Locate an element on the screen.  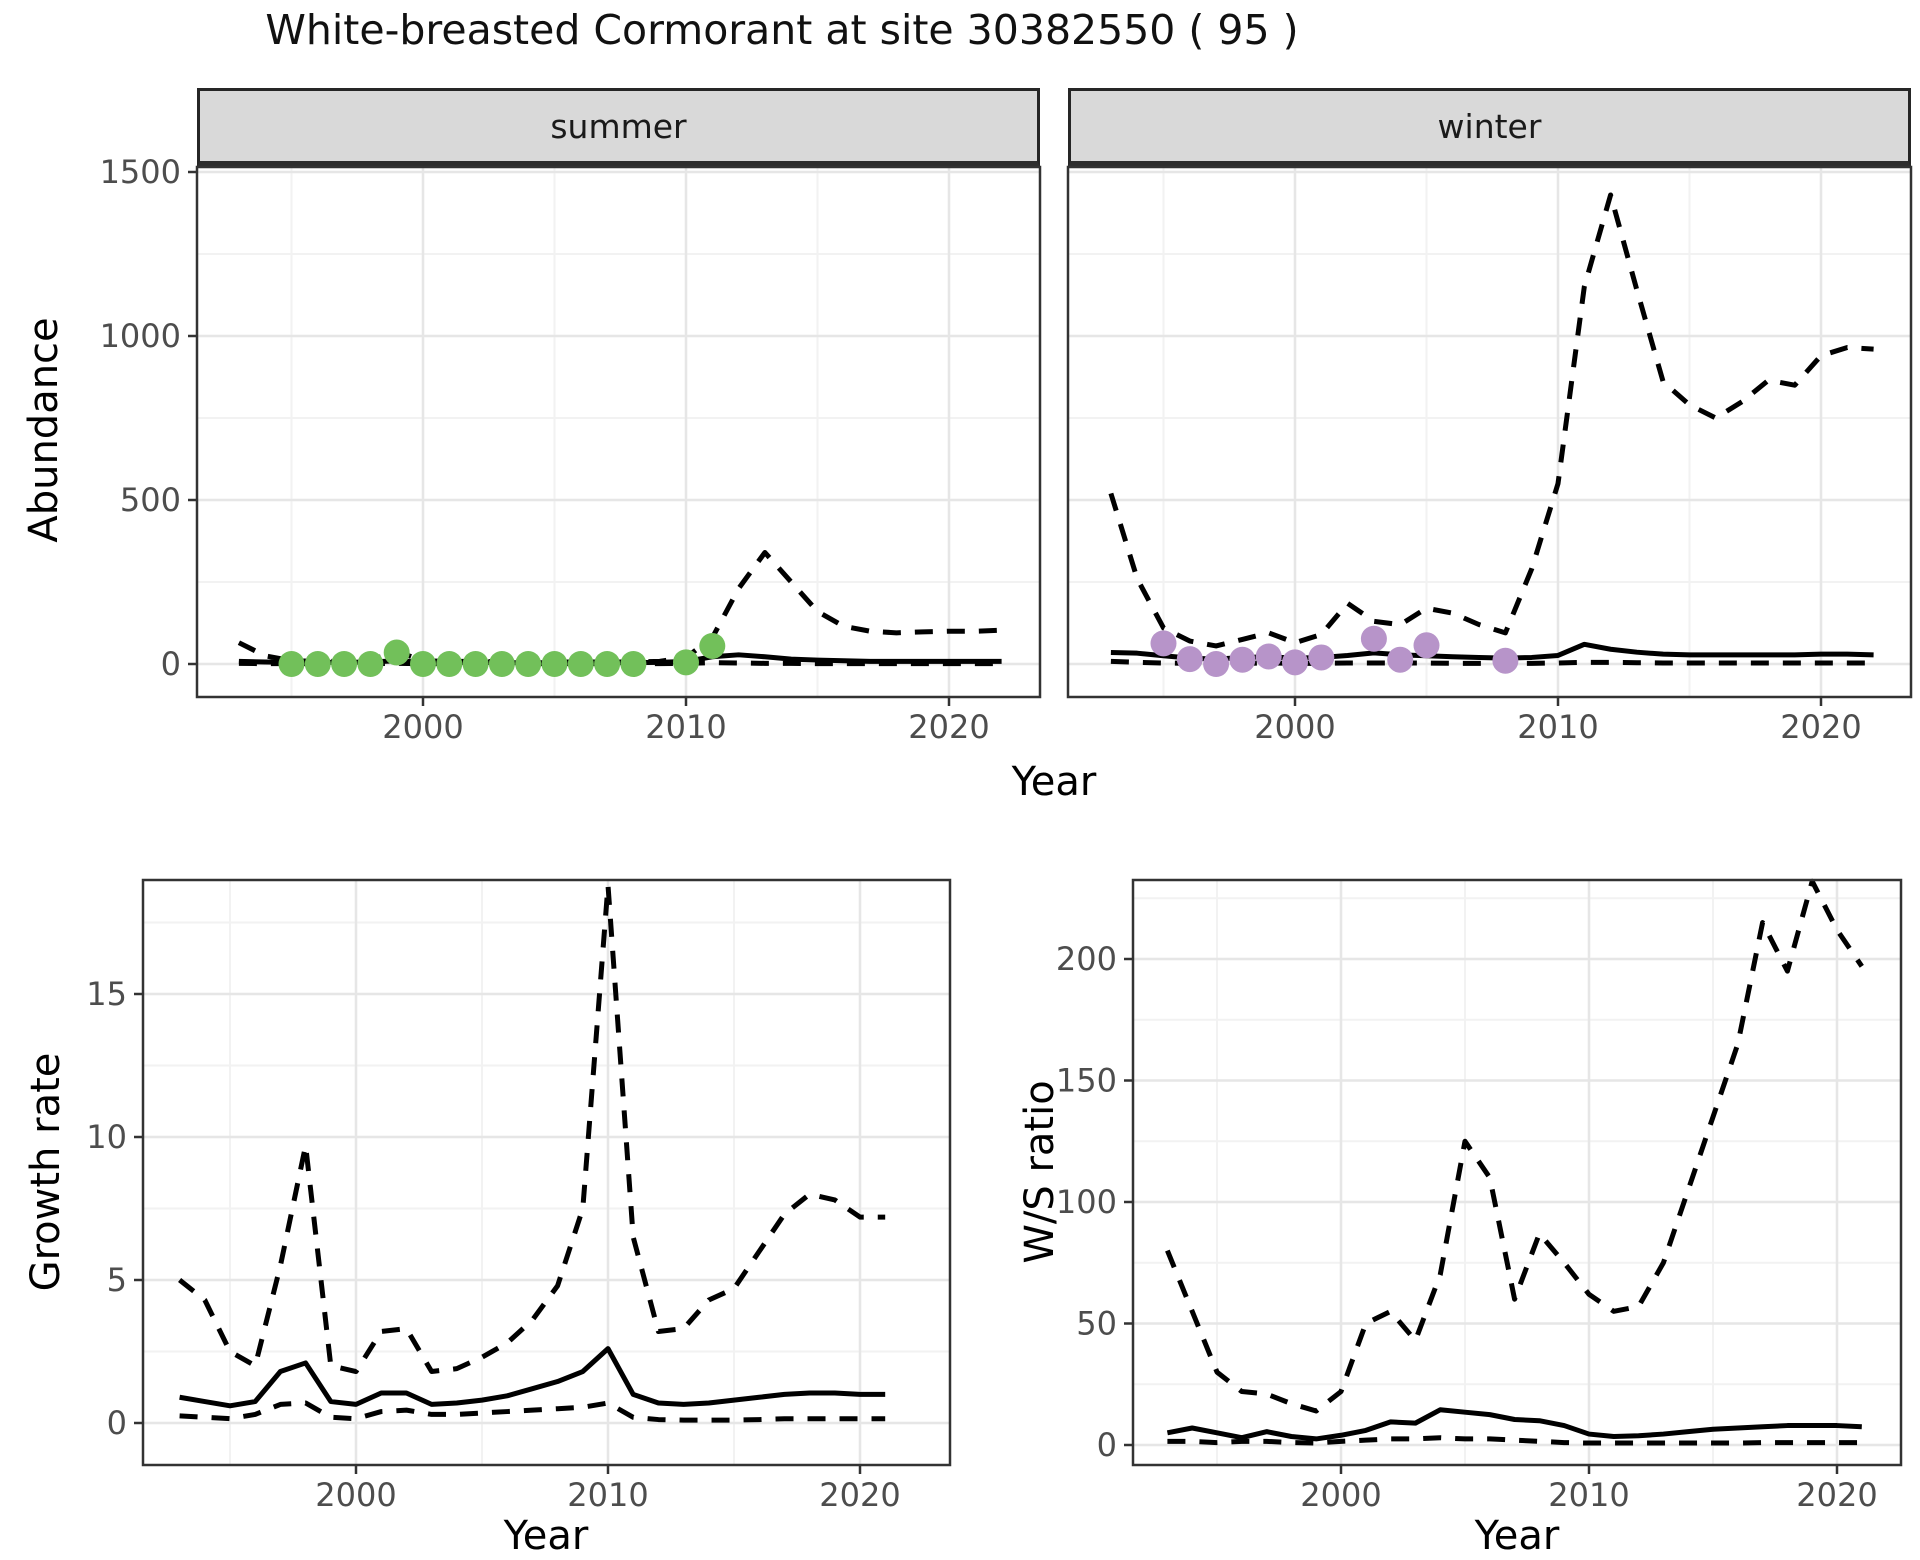
y-tick-label: 500 is located at coordinates (150, 500).